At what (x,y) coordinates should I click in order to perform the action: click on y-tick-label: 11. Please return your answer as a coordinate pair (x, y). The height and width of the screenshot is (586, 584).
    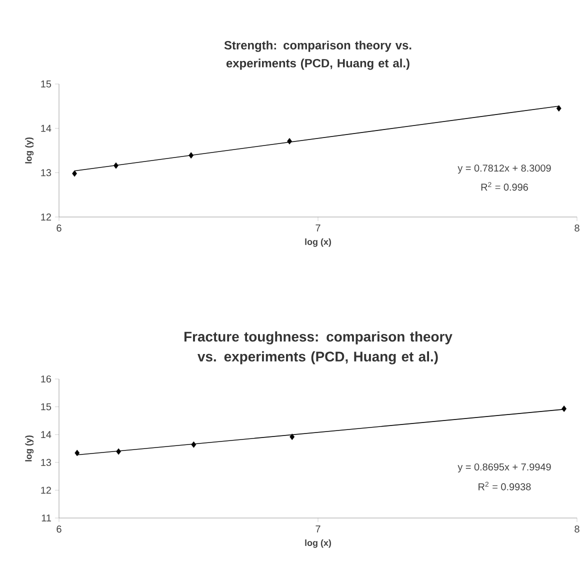
    Looking at the image, I should click on (46, 518).